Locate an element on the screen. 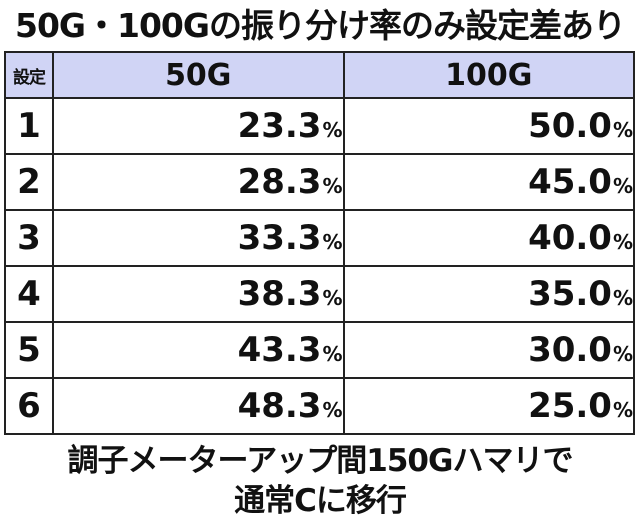 Image resolution: width=640 pixels, height=528 pixels. rate-value: 45.0 is located at coordinates (570, 182).